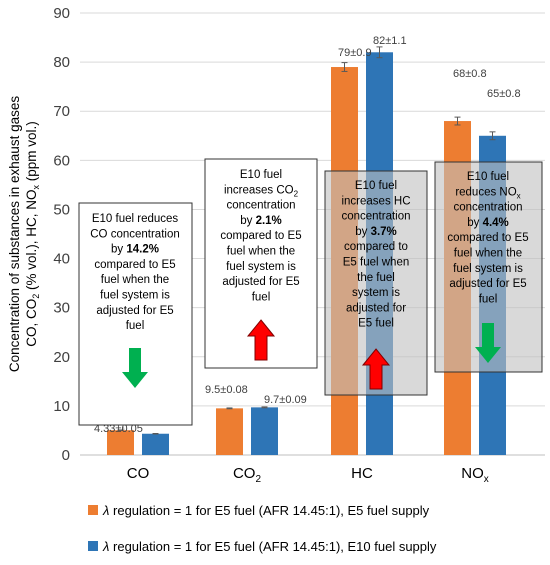 The image size is (550, 565). Describe the element at coordinates (355, 53) in the screenshot. I see `data-label: 79±0.9` at that location.